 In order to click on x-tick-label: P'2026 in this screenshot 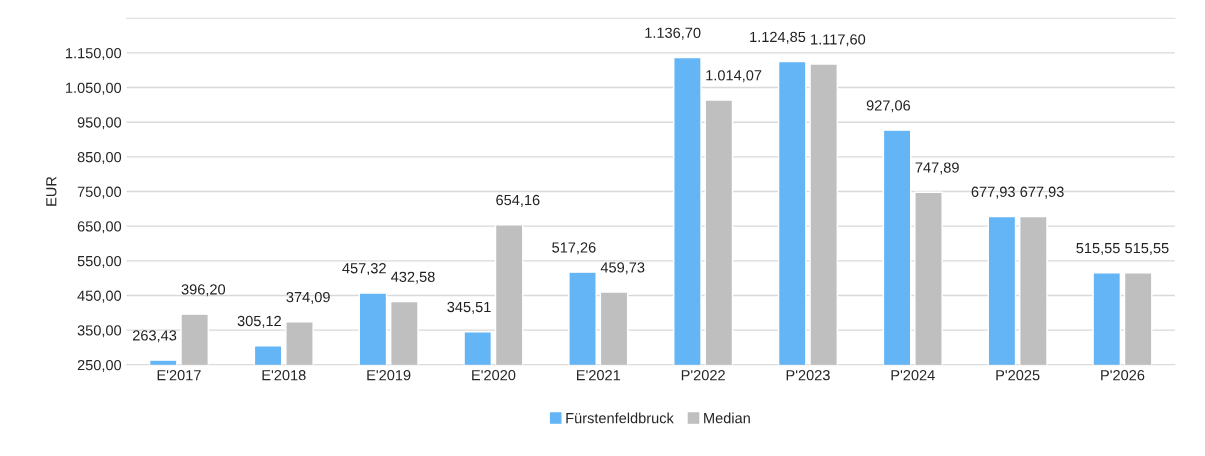, I will do `click(1123, 375)`.